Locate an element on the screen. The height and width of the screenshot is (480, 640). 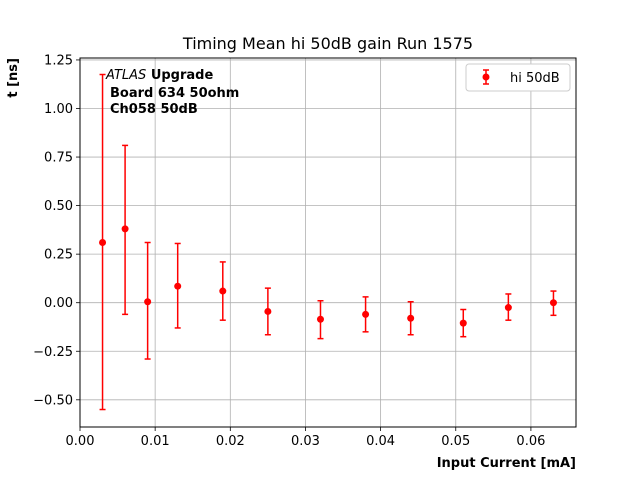
x-tick-label: 0.00 is located at coordinates (80, 441).